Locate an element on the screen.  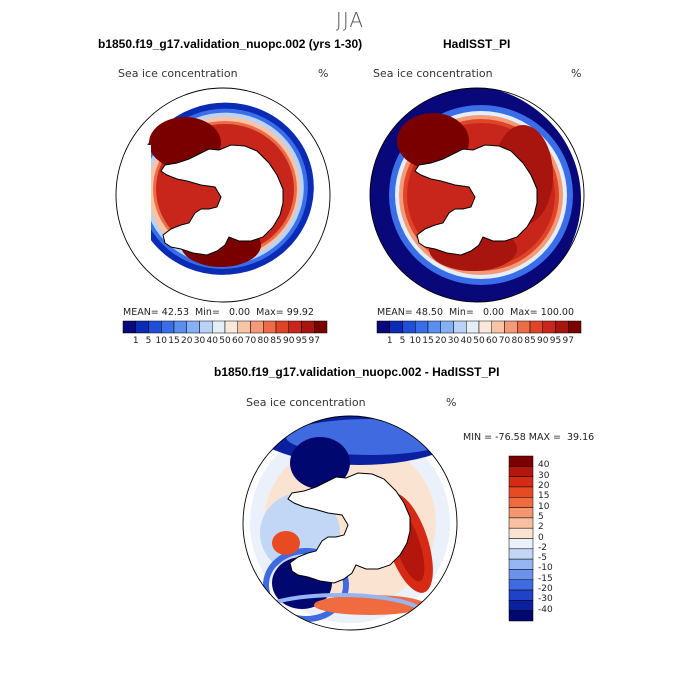
panel3-min: -76.58 is located at coordinates (510, 437).